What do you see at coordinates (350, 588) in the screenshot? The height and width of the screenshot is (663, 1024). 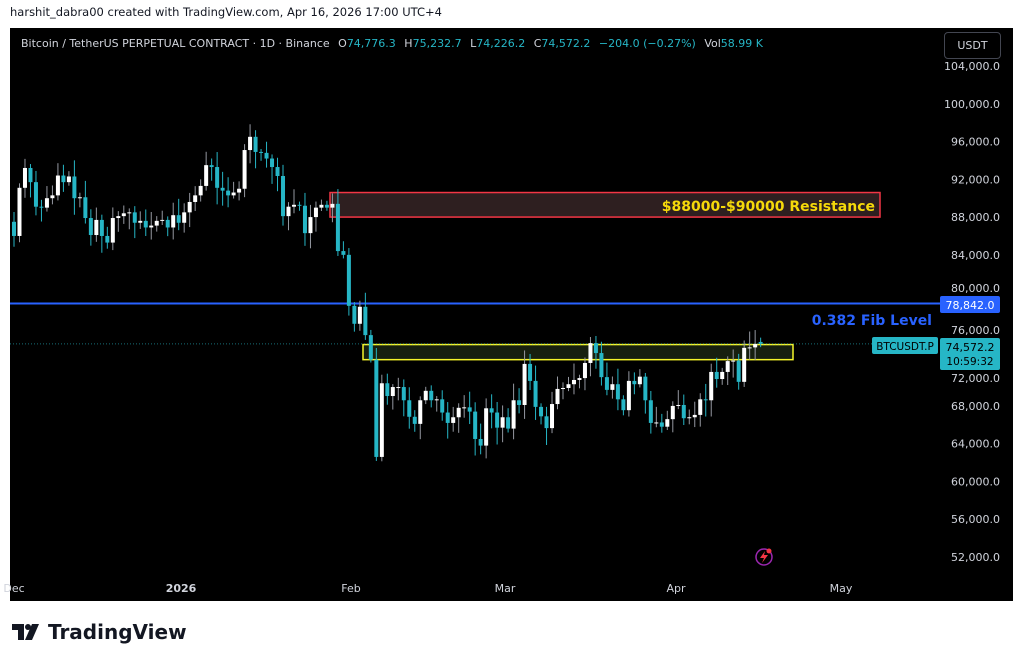 I see `time-axis-tick: Feb` at bounding box center [350, 588].